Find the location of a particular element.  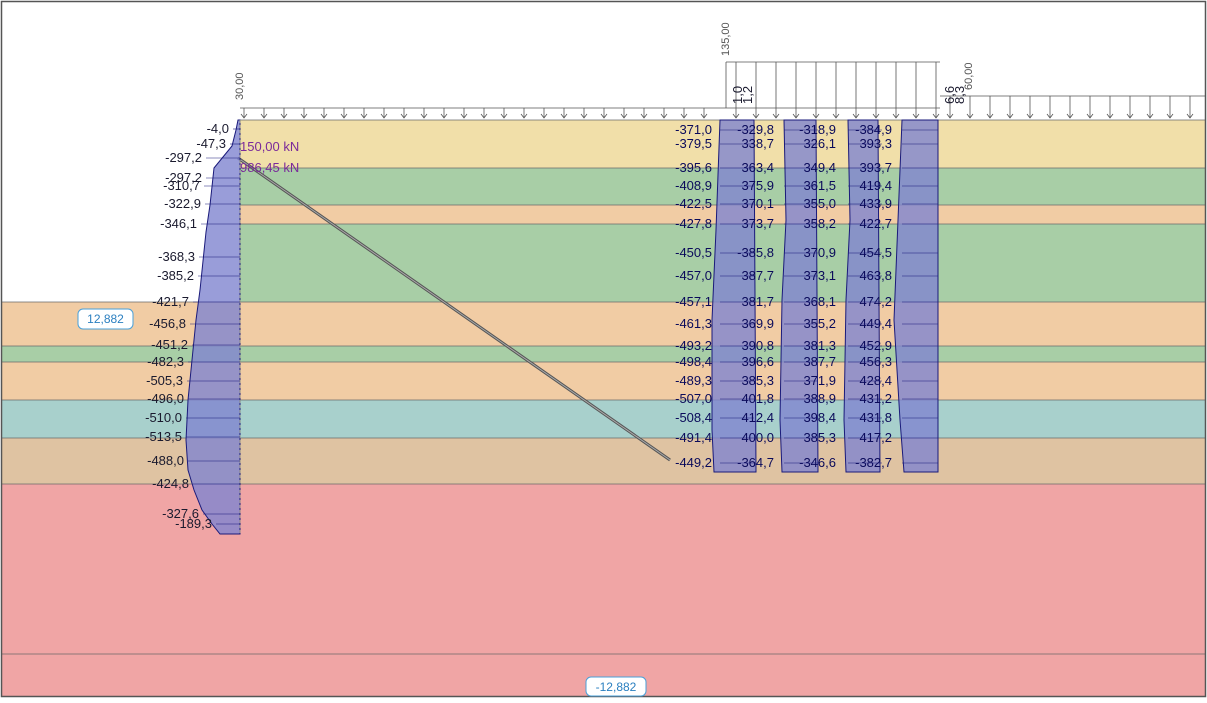

pile-value-col4: 449,4 is located at coordinates (875, 323).